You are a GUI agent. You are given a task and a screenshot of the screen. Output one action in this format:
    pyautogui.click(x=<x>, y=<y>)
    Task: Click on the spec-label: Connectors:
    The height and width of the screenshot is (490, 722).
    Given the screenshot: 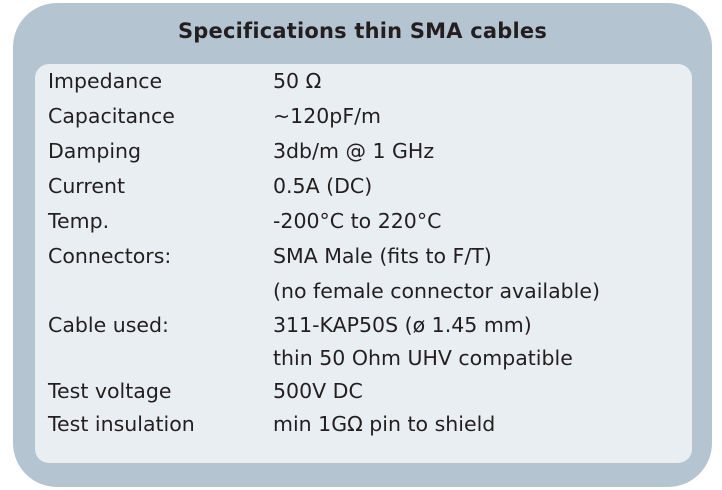 What is the action you would take?
    pyautogui.click(x=110, y=256)
    